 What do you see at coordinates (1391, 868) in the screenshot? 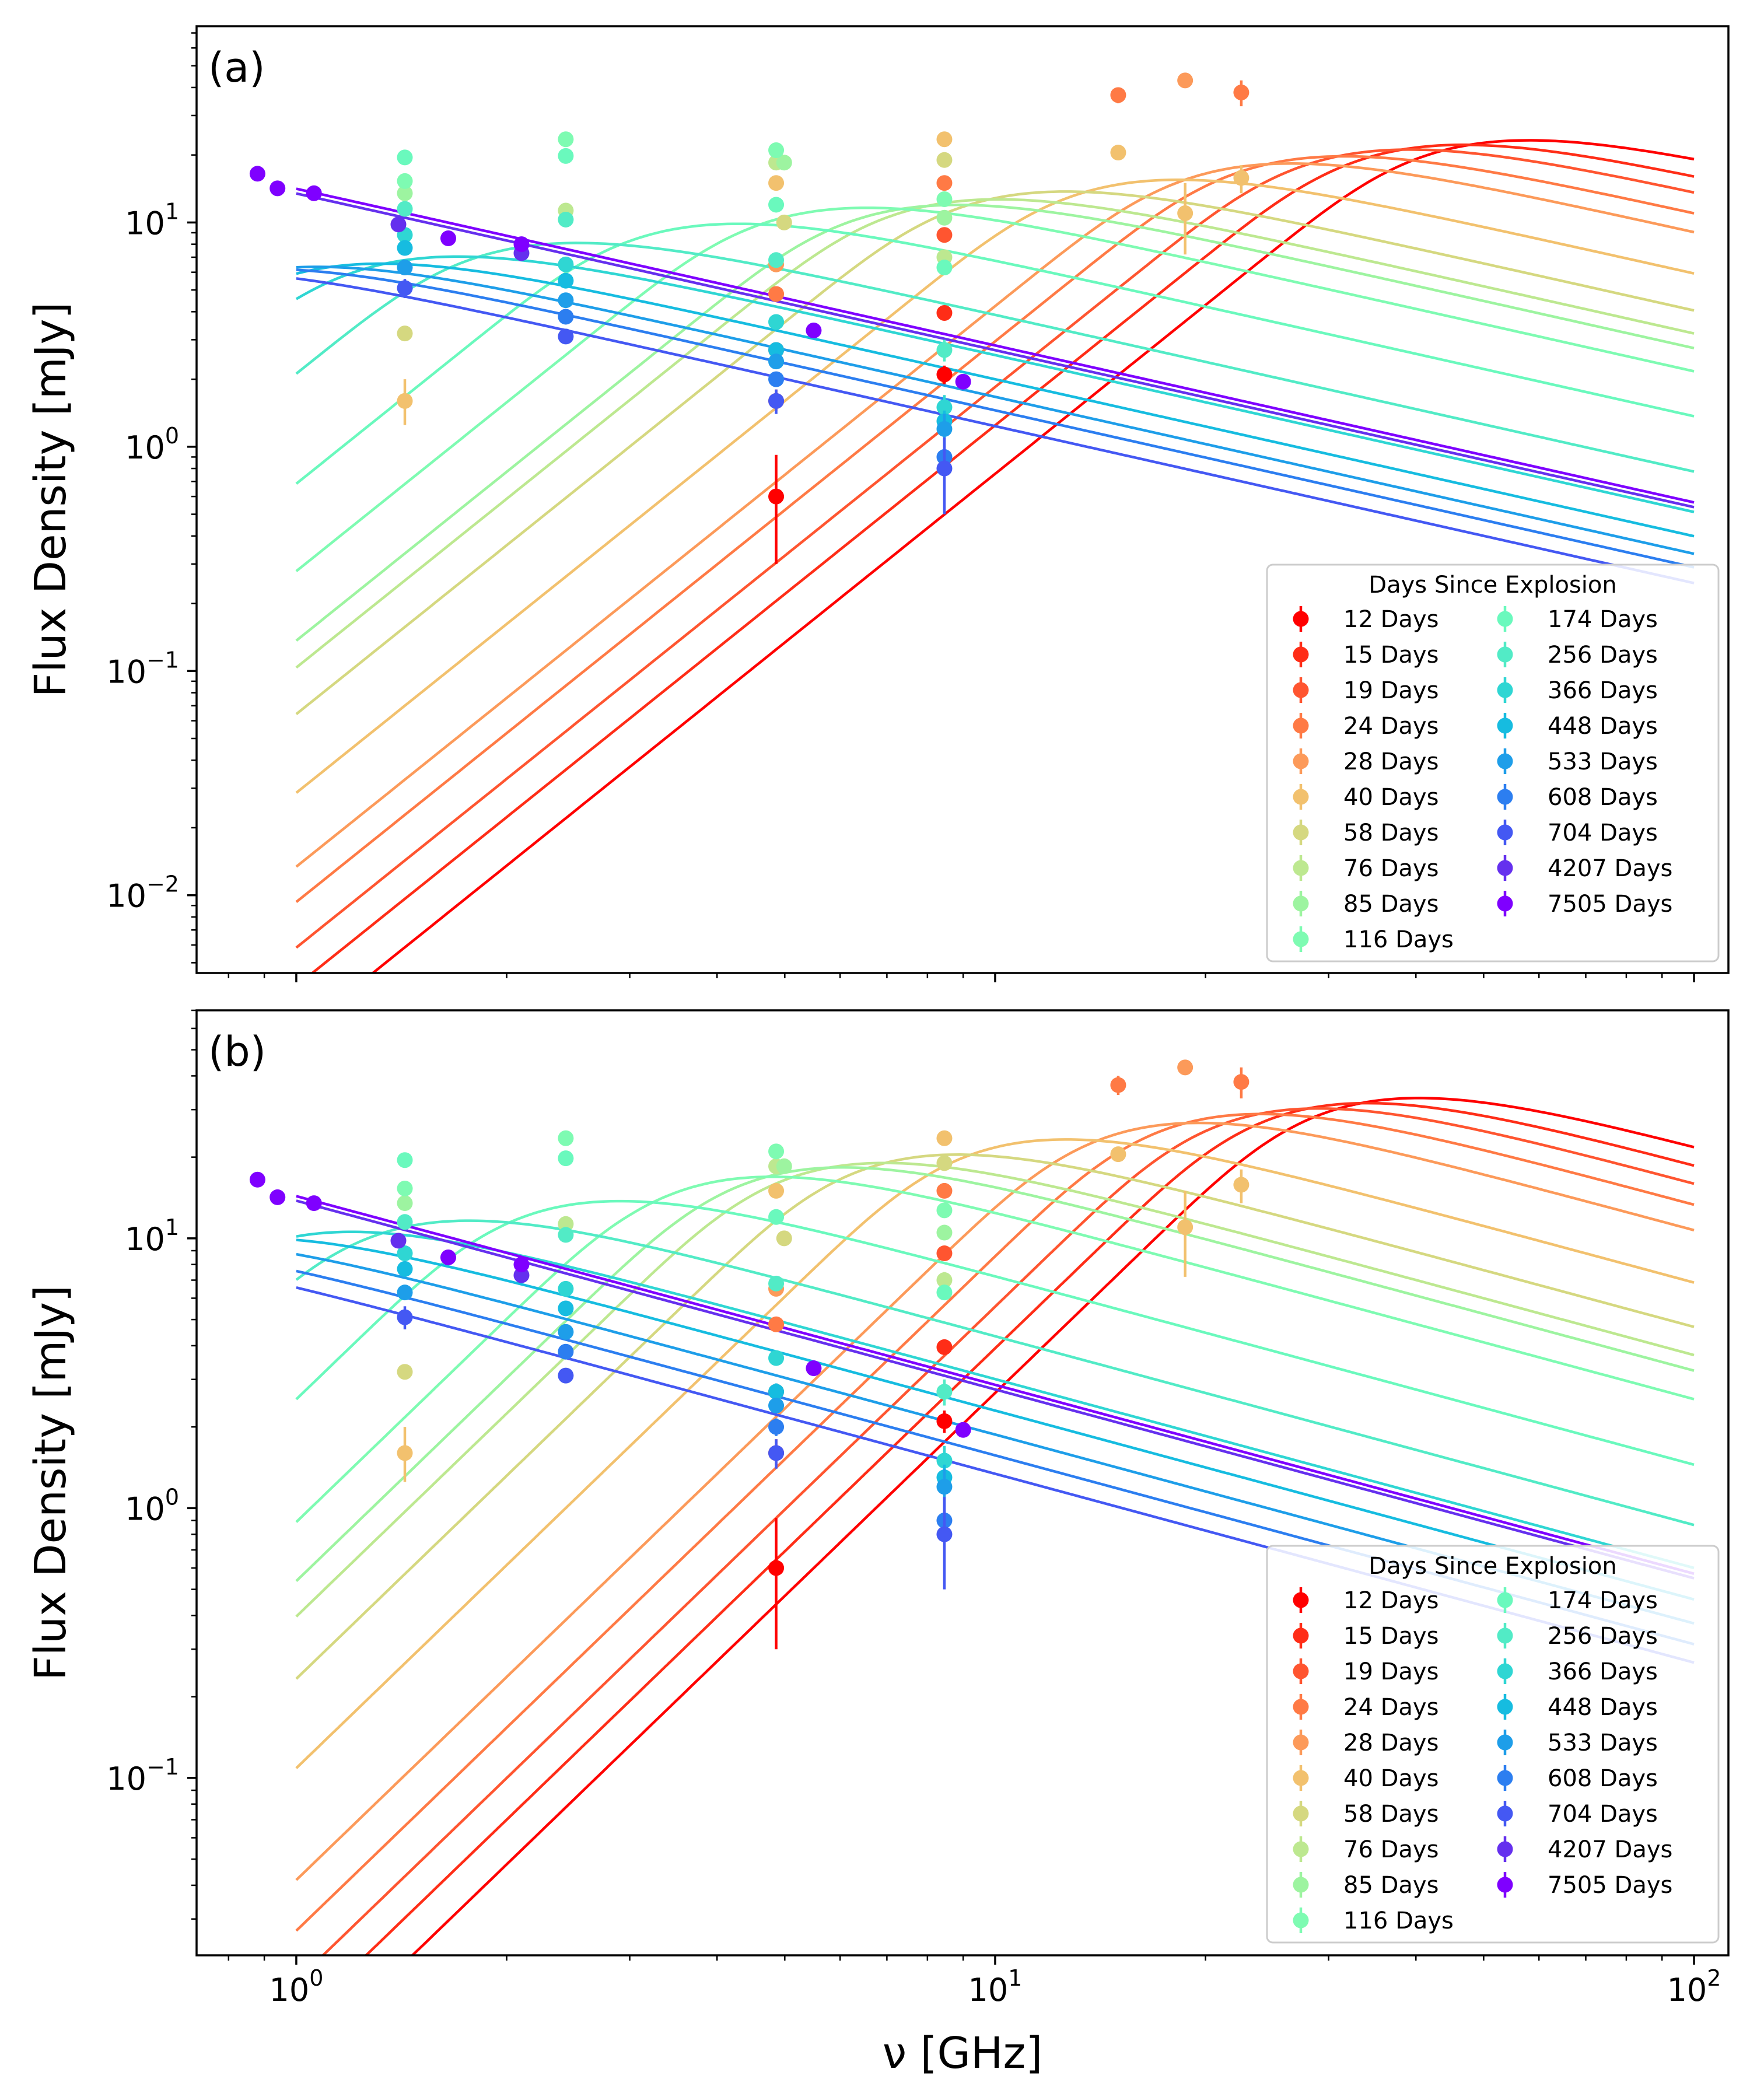
I see `legend-label: 76 Days` at bounding box center [1391, 868].